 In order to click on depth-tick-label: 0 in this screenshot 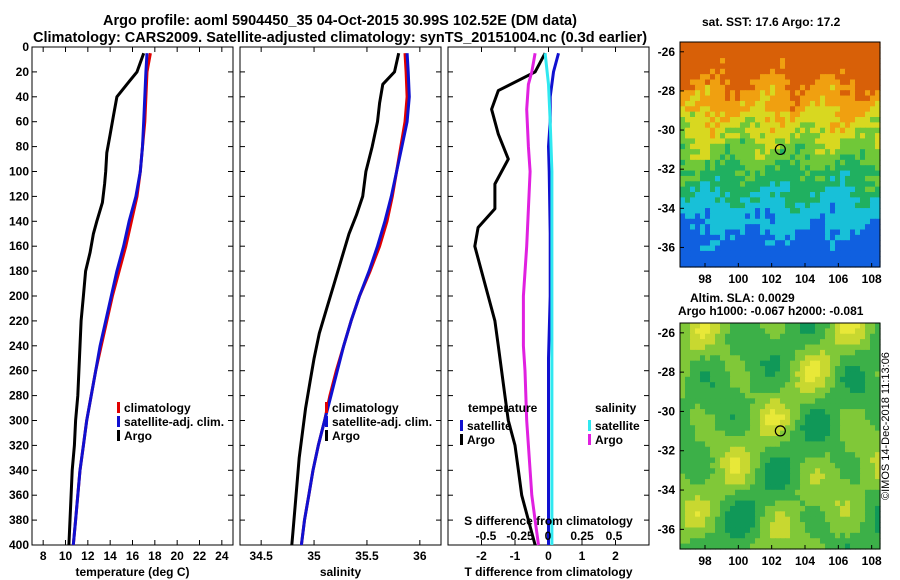, I will do `click(25, 47)`.